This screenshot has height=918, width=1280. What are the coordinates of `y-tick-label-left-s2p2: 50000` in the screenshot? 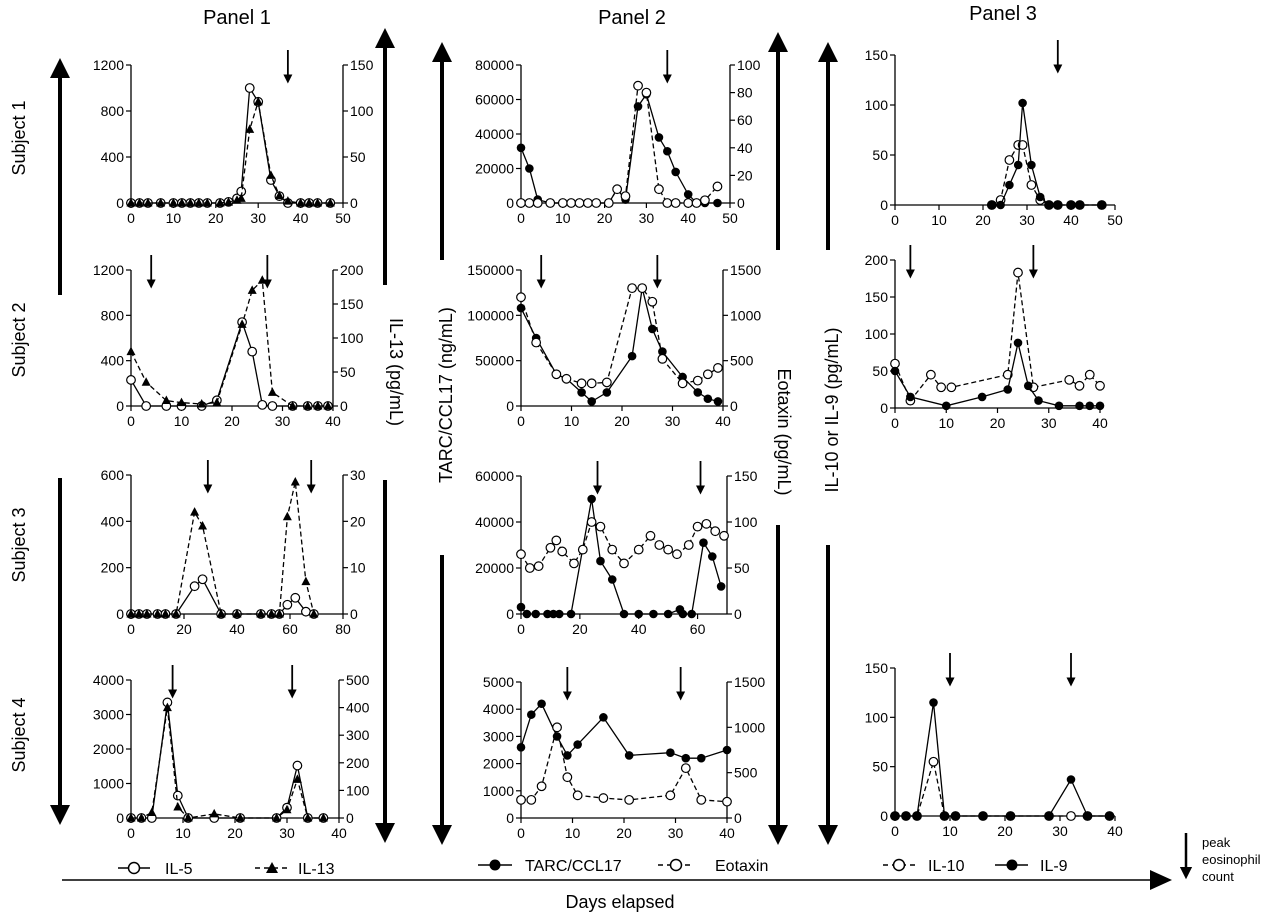 It's located at (494, 361).